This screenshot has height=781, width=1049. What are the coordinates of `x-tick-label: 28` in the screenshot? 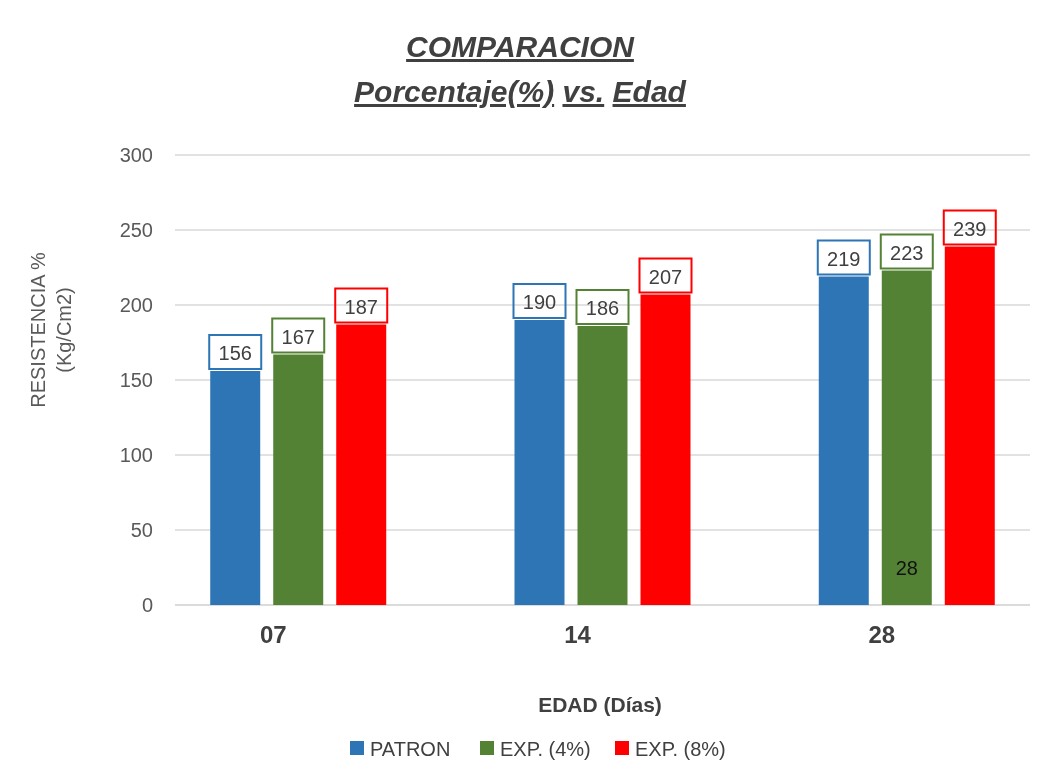 It's located at (882, 634).